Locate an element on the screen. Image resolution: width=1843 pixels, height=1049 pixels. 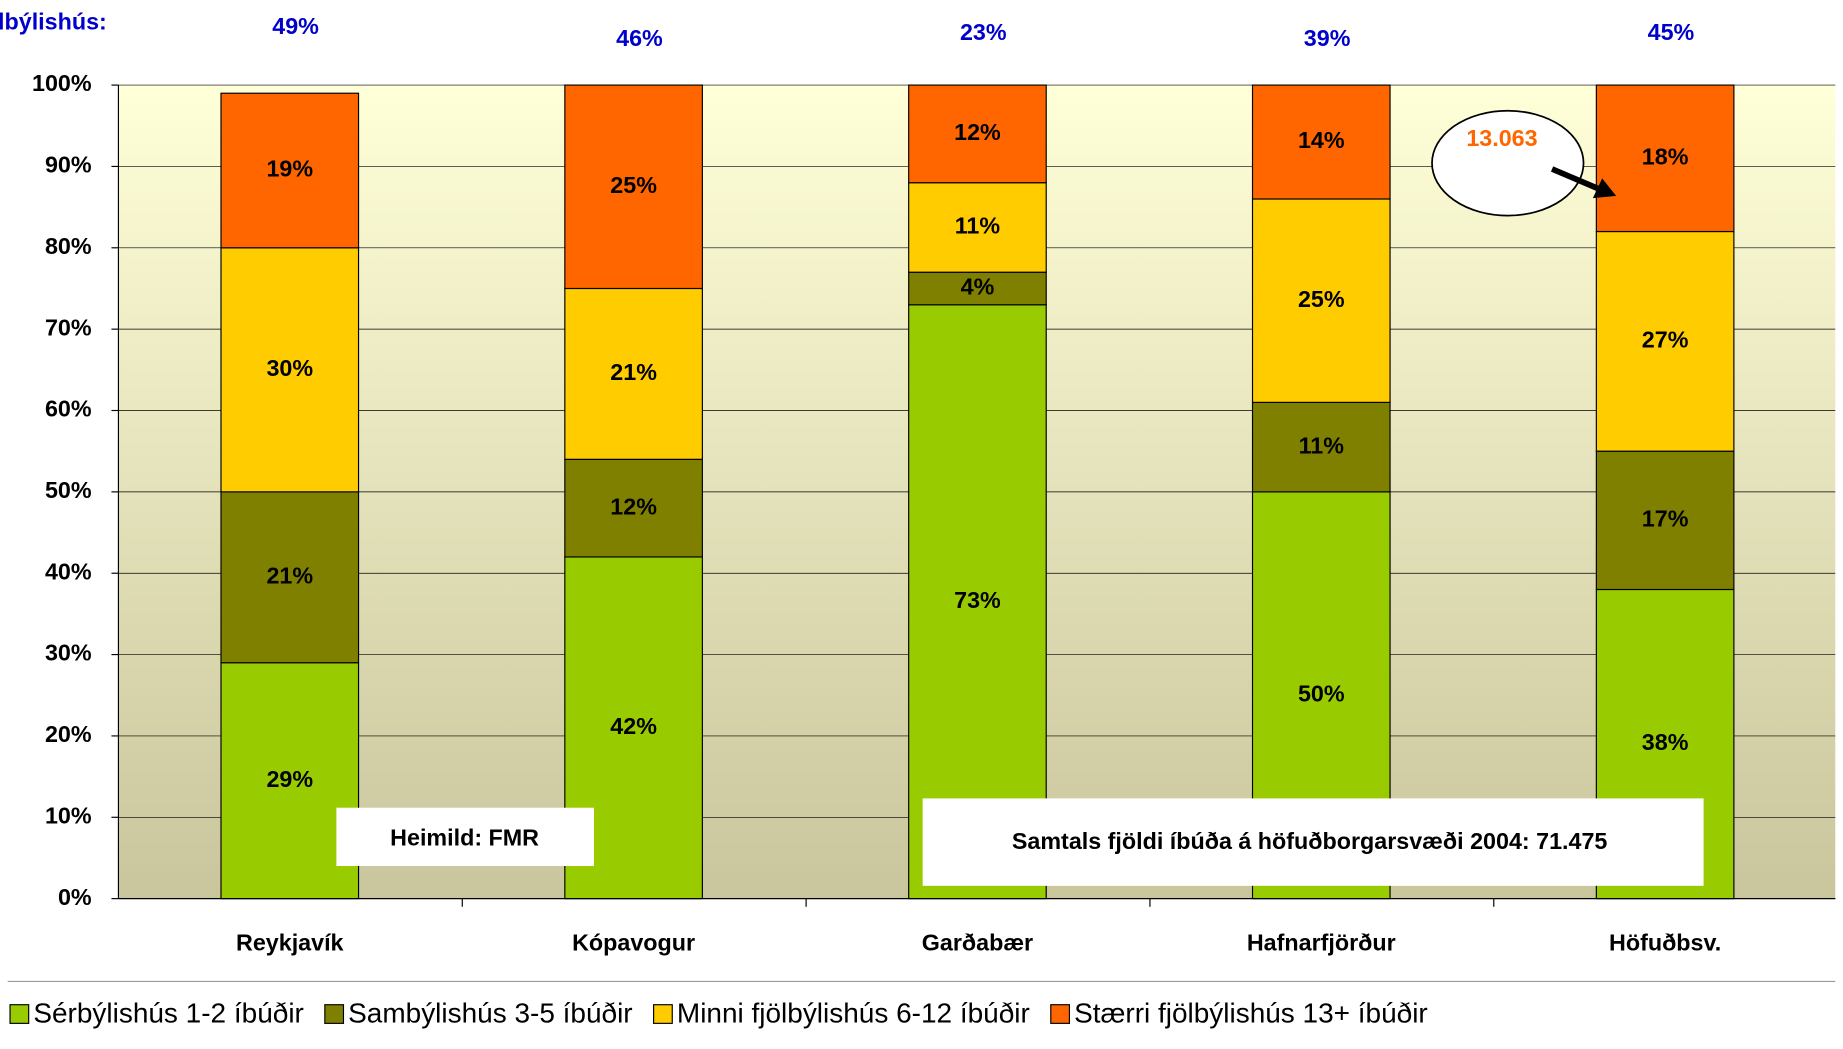
legend-label: Sérbýlishús 1-2 íbúðir is located at coordinates (168, 1013).